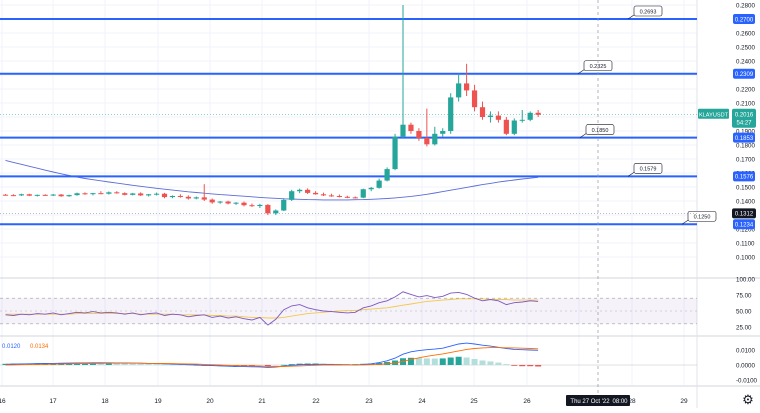 Image resolution: width=760 pixels, height=413 pixels. Describe the element at coordinates (272, 308) in the screenshot. I see `rsi-line` at that location.